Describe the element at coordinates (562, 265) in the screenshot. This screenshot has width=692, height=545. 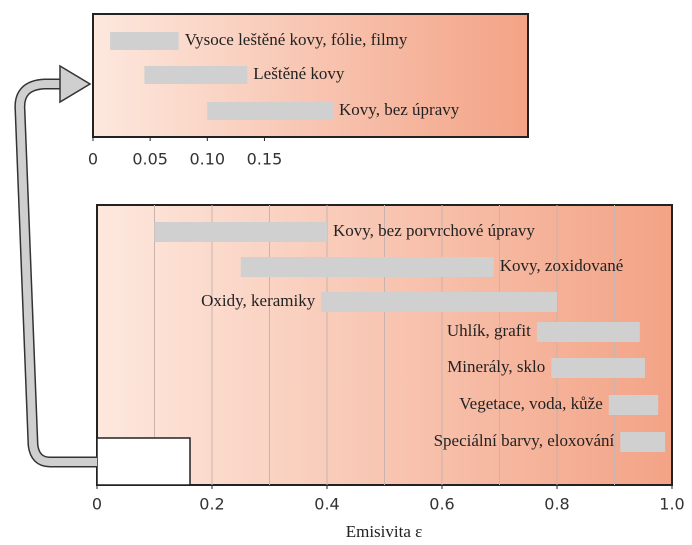
I see `bar-label: Kovy, zoxidované` at that location.